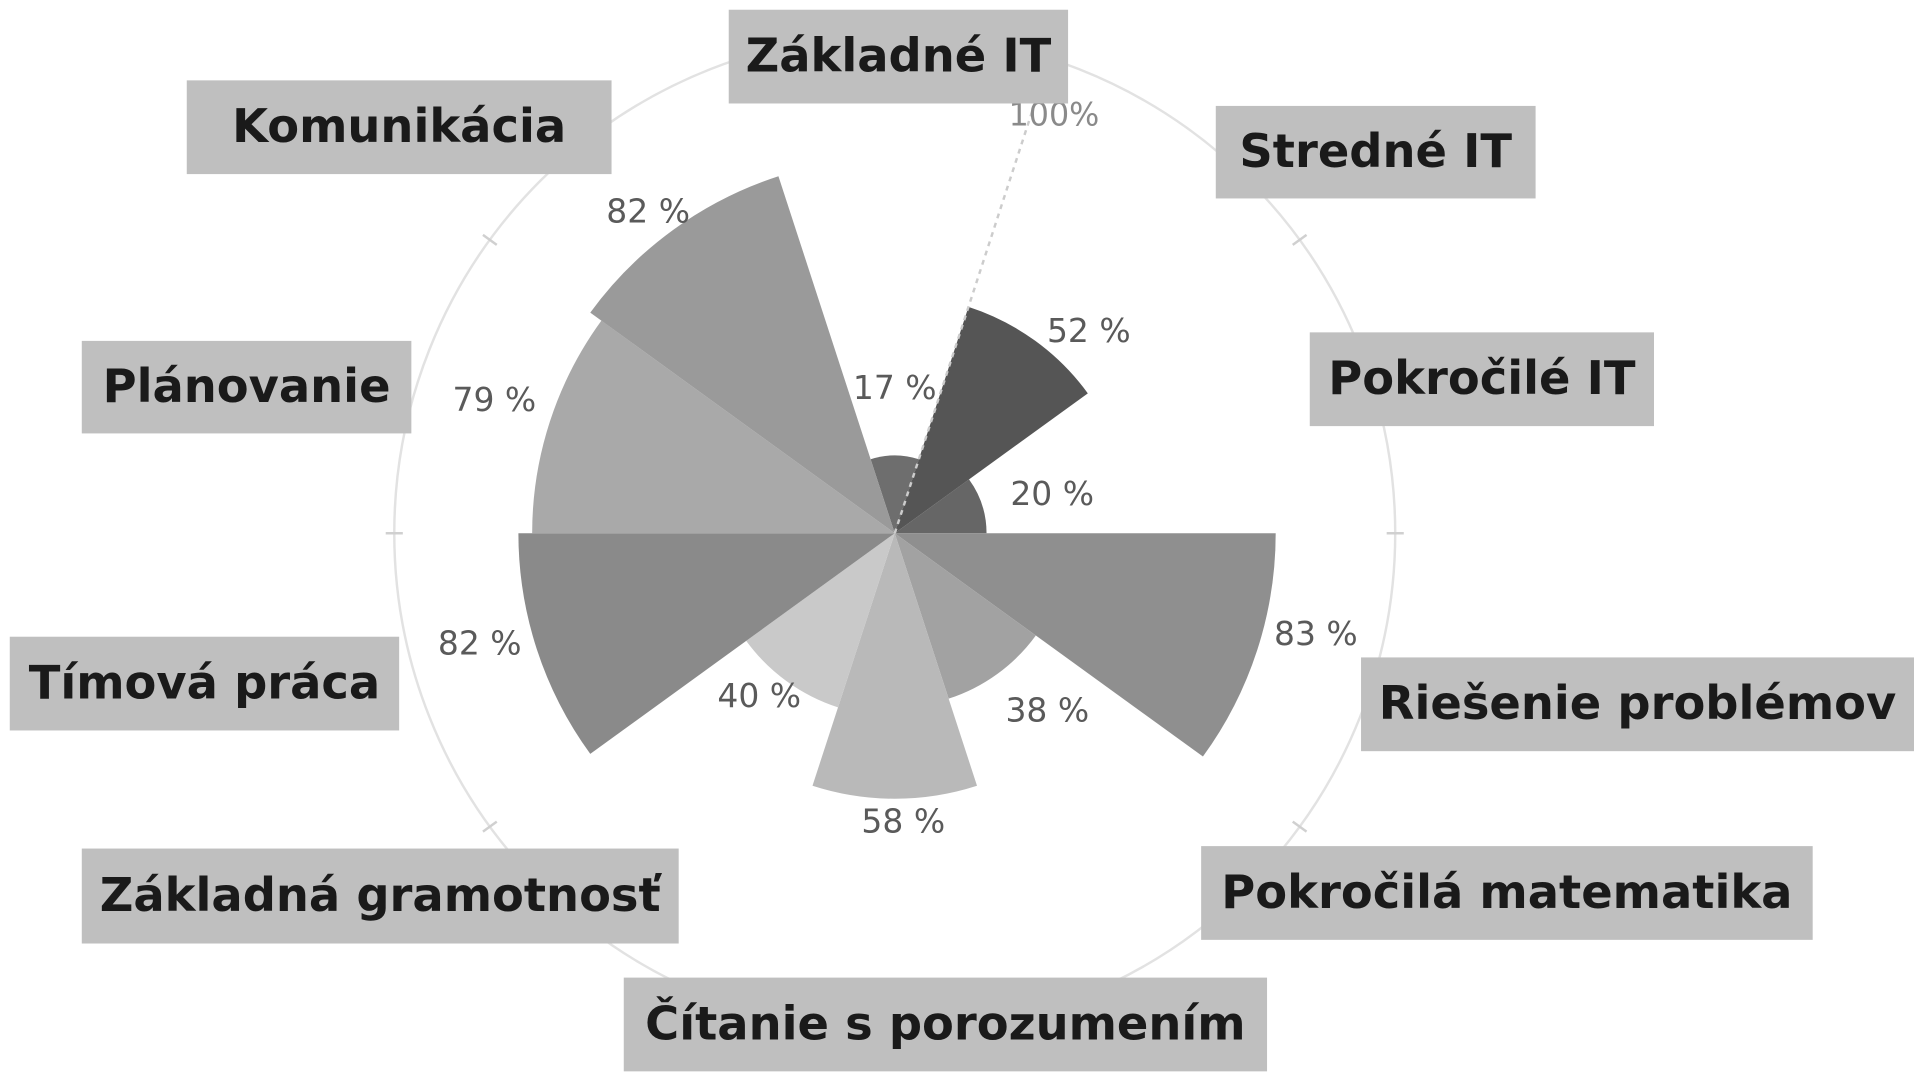 This screenshot has height=1075, width=1914. I want to click on radial-grid-line, so click(965, 315).